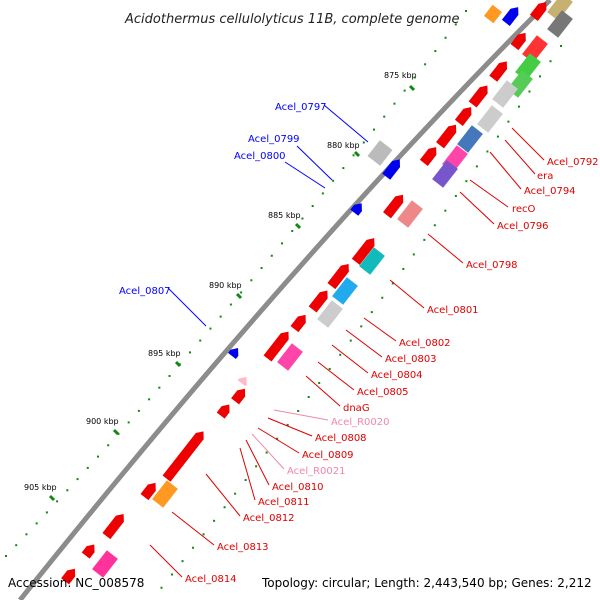  What do you see at coordinates (145, 291) in the screenshot?
I see `forward-gene-label: Acel_0807` at bounding box center [145, 291].